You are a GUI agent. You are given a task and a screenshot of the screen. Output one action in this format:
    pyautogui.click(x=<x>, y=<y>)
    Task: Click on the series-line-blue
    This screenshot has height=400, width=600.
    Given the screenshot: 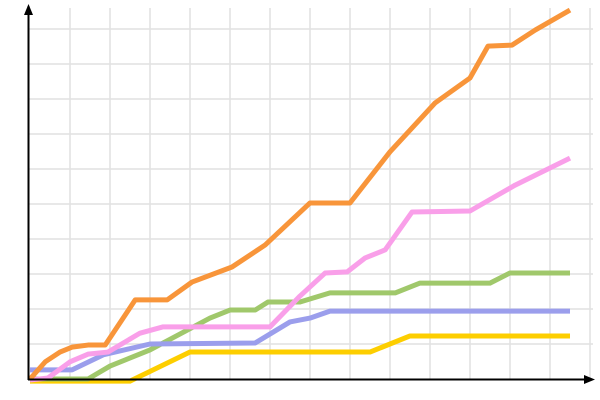 What is the action you would take?
    pyautogui.click(x=300, y=340)
    